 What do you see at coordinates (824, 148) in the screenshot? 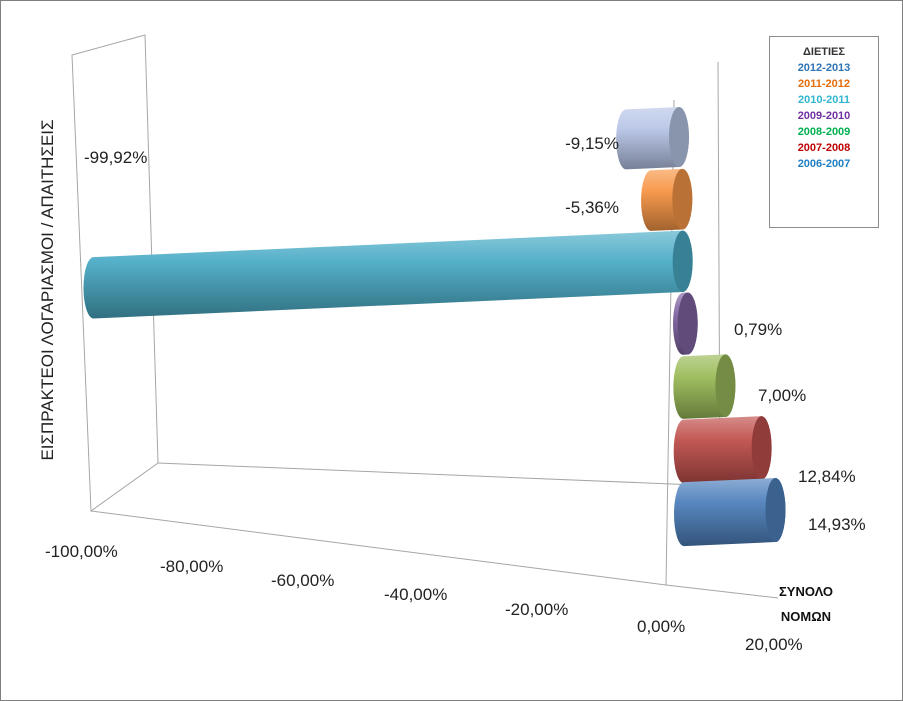
I see `legend-item-2007-2008: 2007-2008` at bounding box center [824, 148].